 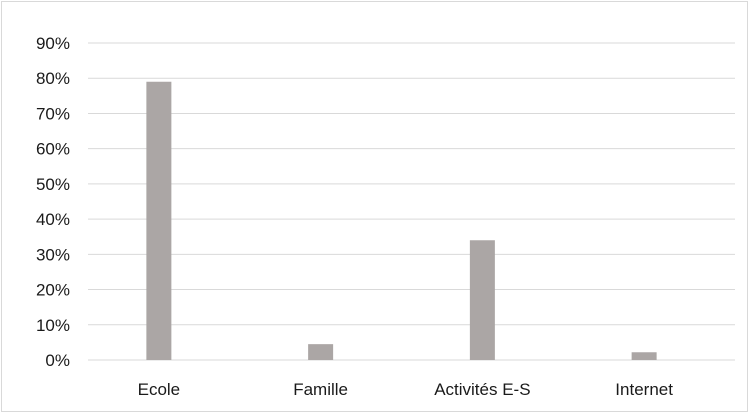 What do you see at coordinates (53, 78) in the screenshot?
I see `y-tick-label: 80%` at bounding box center [53, 78].